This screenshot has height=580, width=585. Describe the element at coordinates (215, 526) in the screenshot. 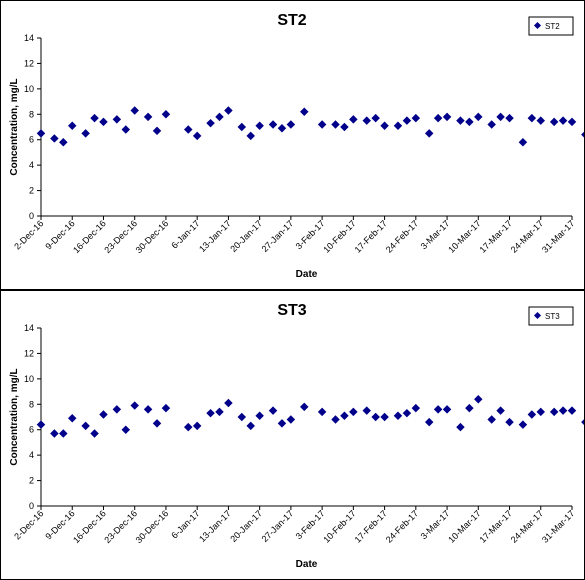

I see `x-tick-label: 13-Jan-17` at that location.